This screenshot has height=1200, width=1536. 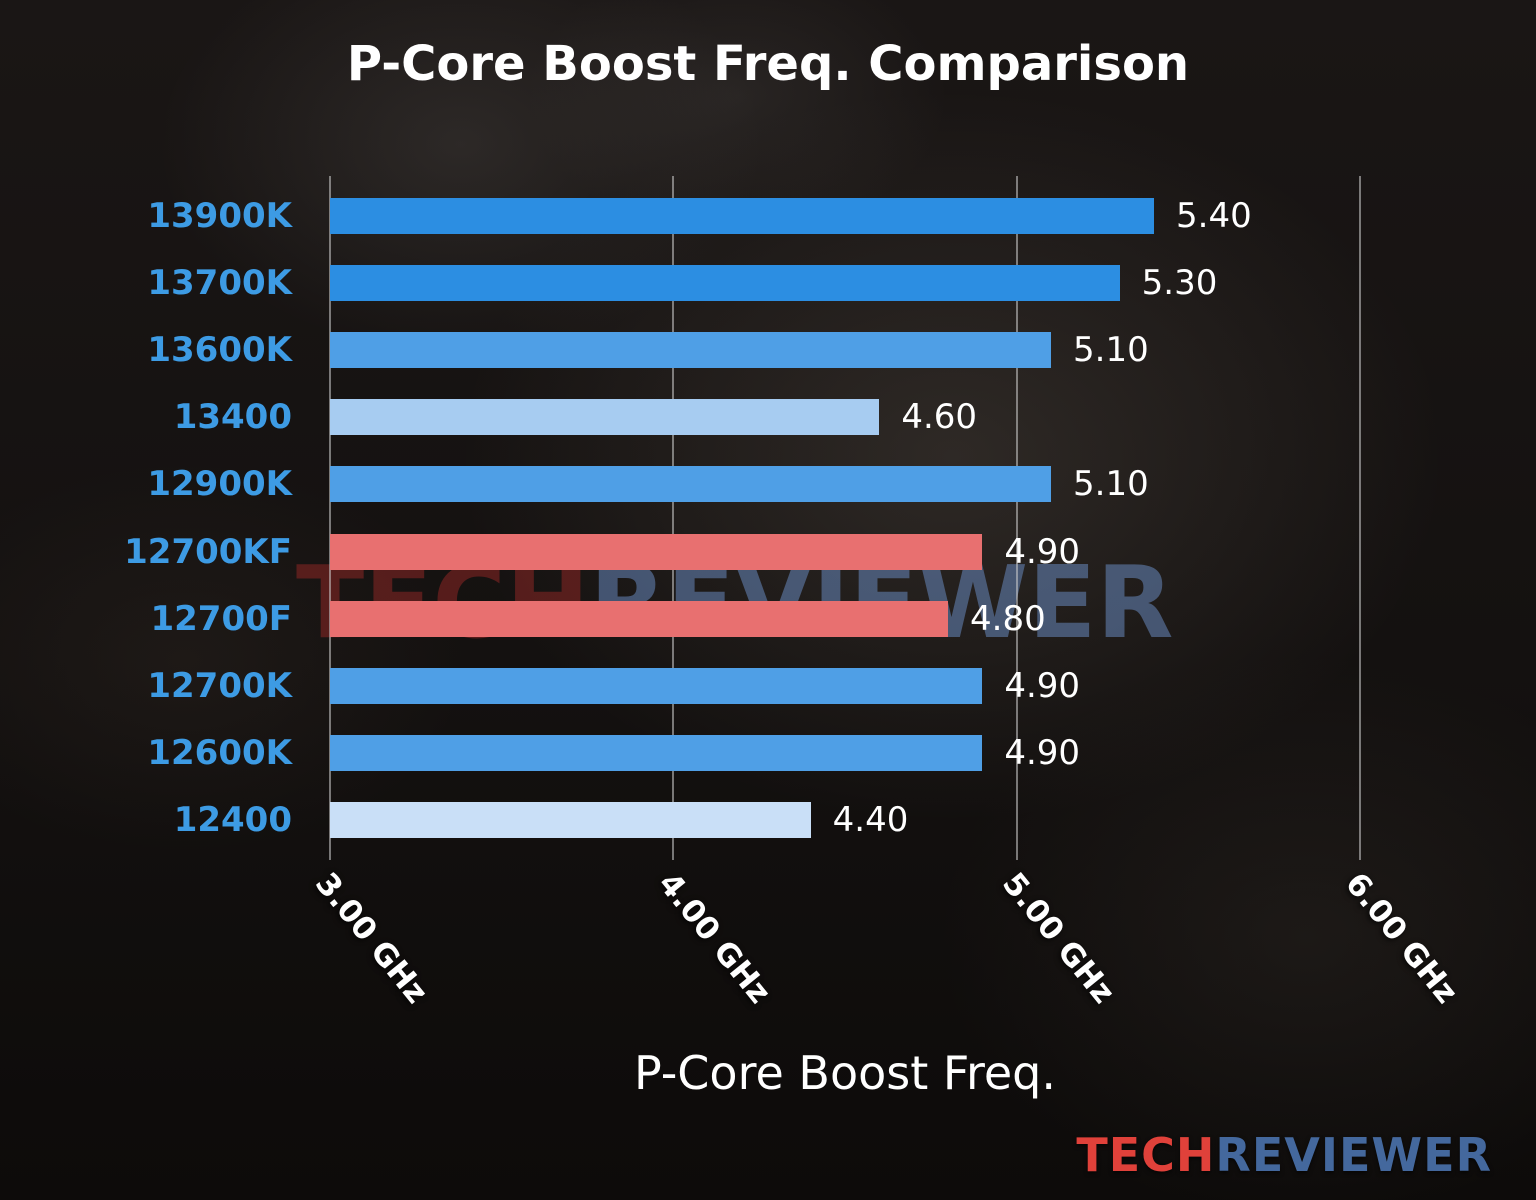 I want to click on x-tick-label: 4.00 GHz, so click(x=714, y=938).